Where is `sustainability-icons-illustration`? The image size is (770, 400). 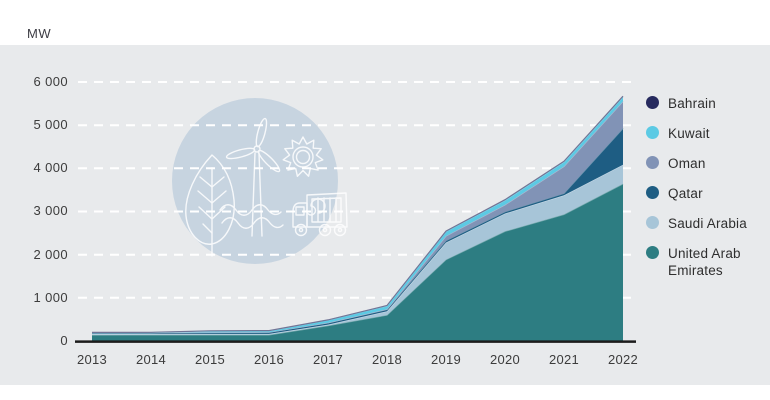 sustainability-icons-illustration is located at coordinates (260, 181).